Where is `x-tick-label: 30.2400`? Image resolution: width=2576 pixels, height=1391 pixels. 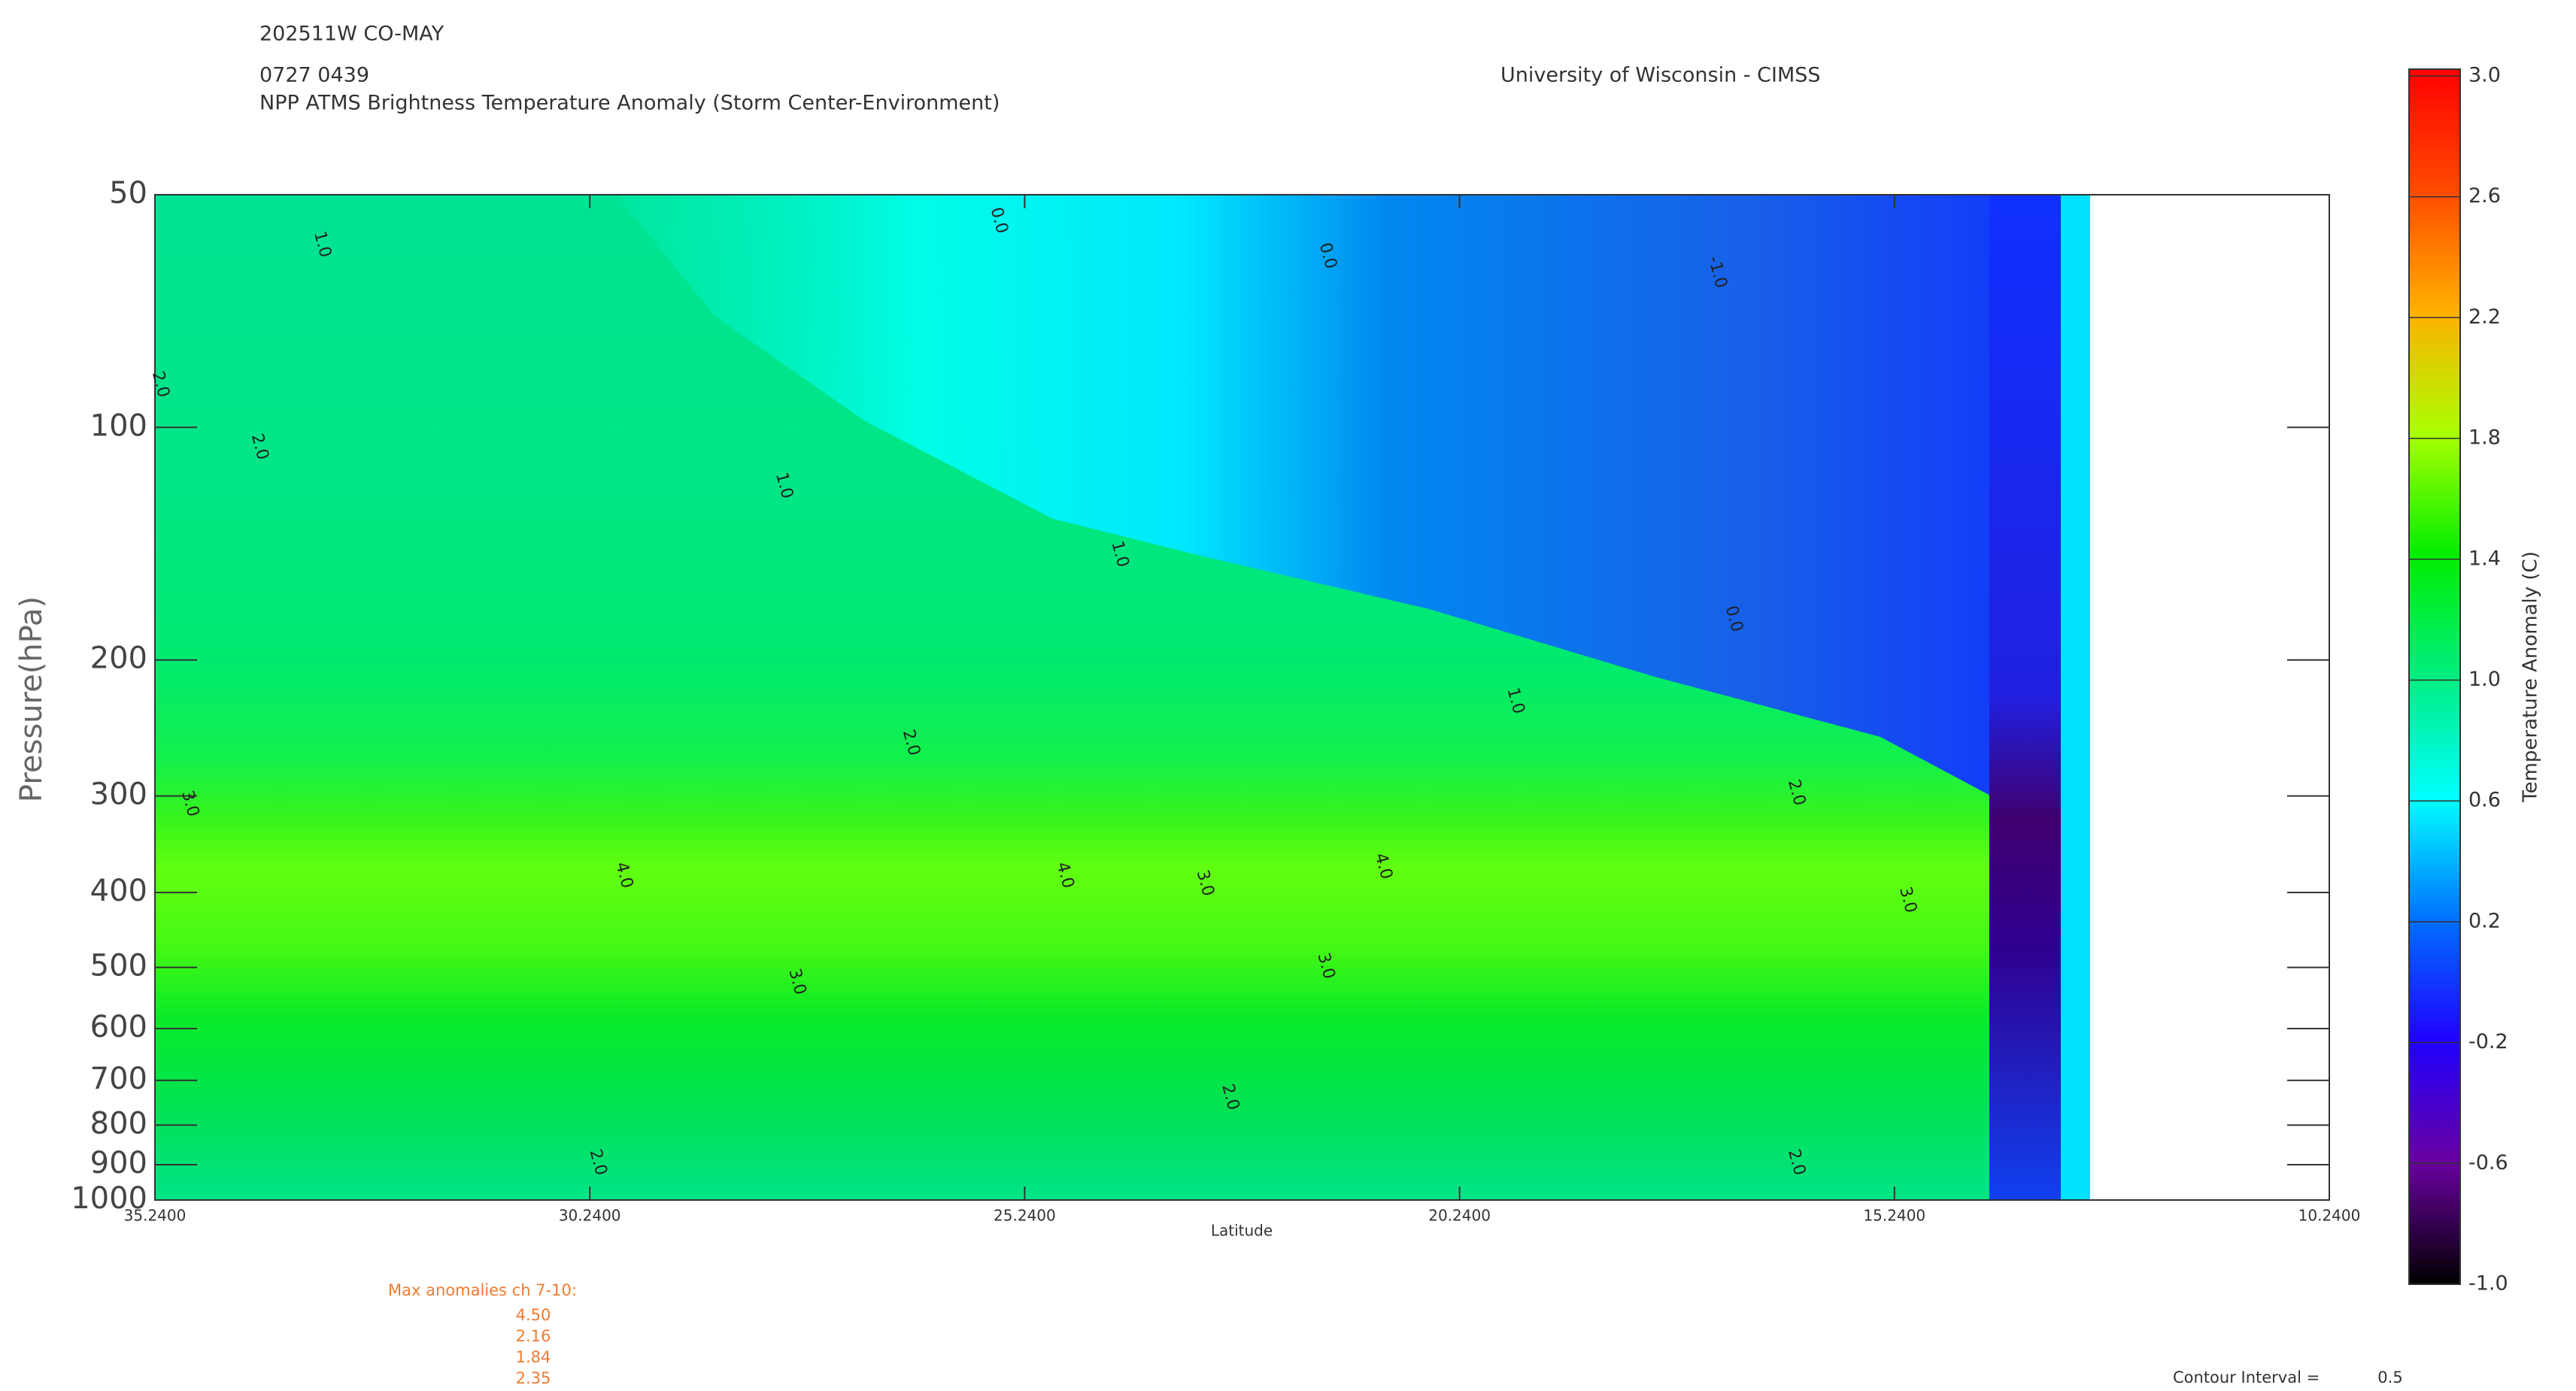 x-tick-label: 30.2400 is located at coordinates (590, 1216).